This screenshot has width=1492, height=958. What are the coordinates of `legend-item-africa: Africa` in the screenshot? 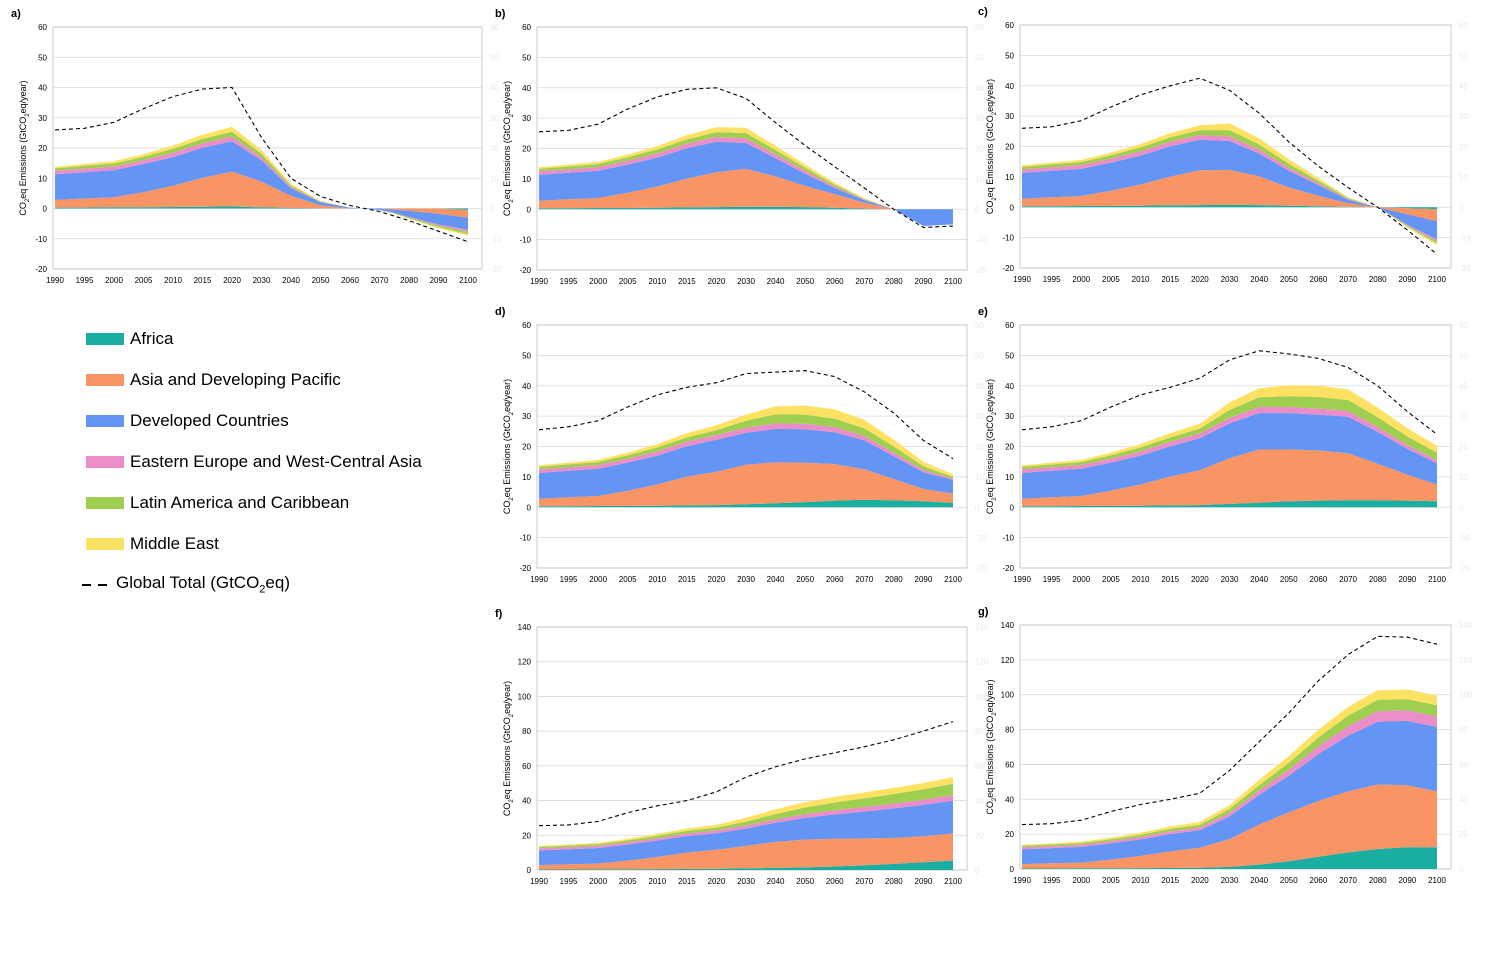 It's located at (281, 338).